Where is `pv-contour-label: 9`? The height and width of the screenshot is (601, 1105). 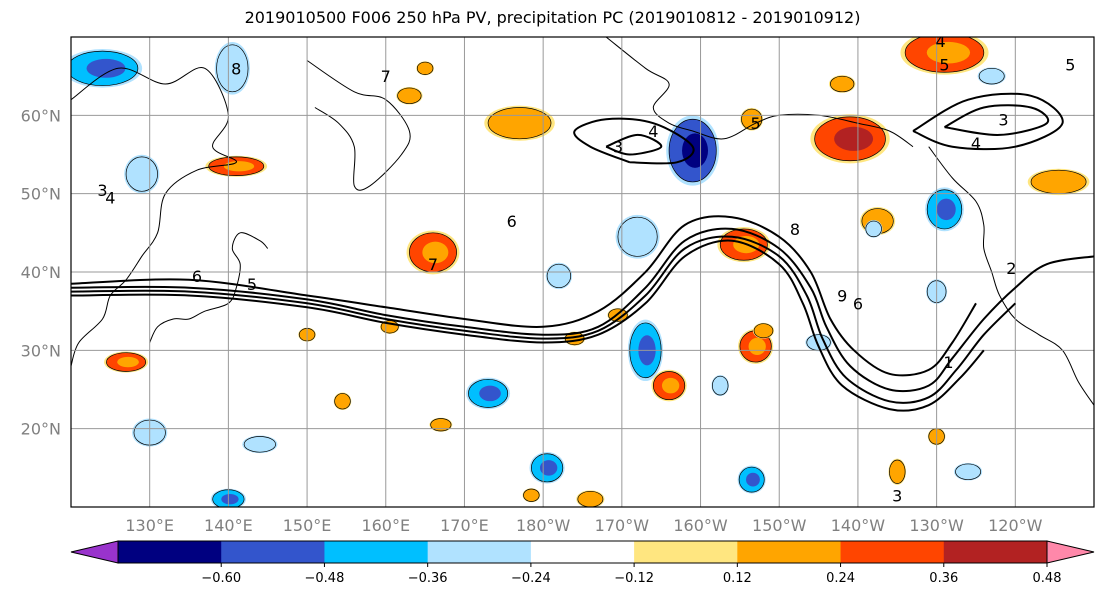
pv-contour-label: 9 is located at coordinates (842, 296).